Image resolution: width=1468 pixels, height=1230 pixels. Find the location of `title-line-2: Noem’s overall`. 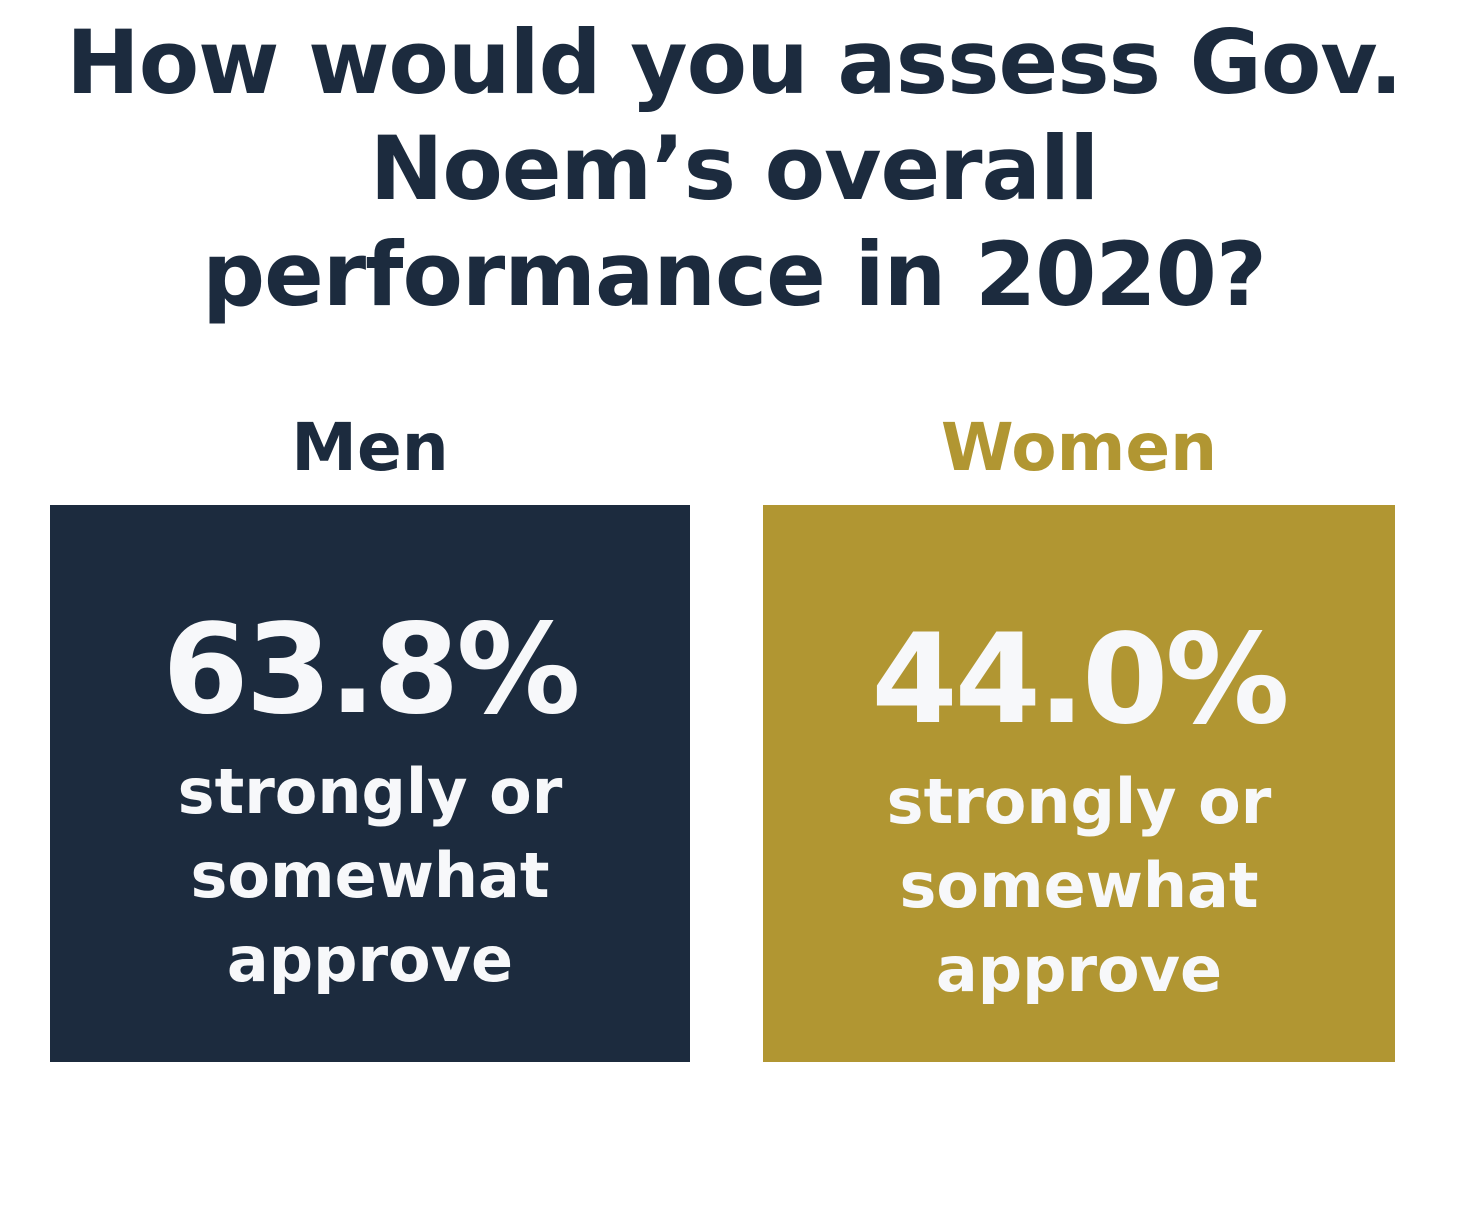

title-line-2: Noem’s overall is located at coordinates (734, 168).